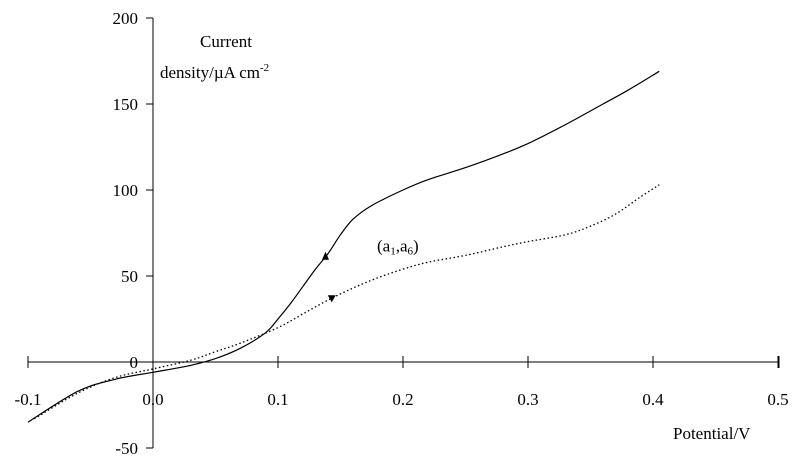 This screenshot has height=459, width=794. Describe the element at coordinates (126, 448) in the screenshot. I see `y-tick-label: -50` at that location.